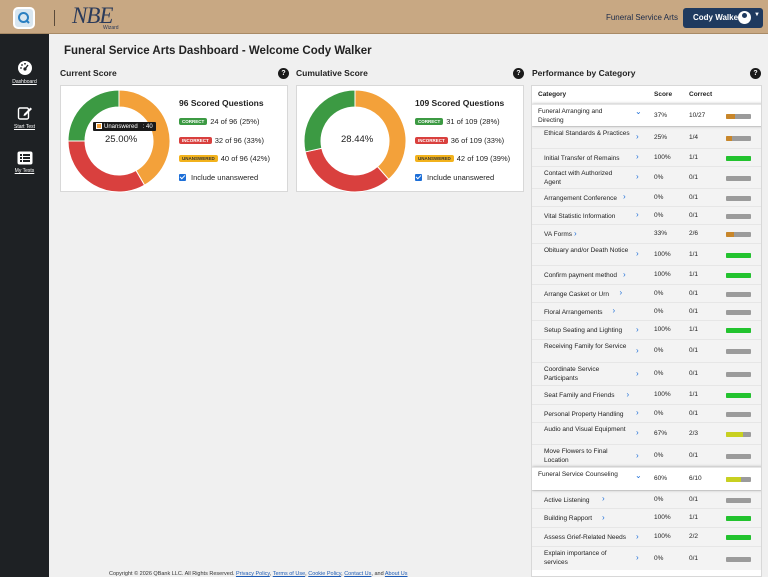 This screenshot has width=768, height=577. What do you see at coordinates (332, 73) in the screenshot?
I see `cumulative-score-title: Cumulative Score` at bounding box center [332, 73].